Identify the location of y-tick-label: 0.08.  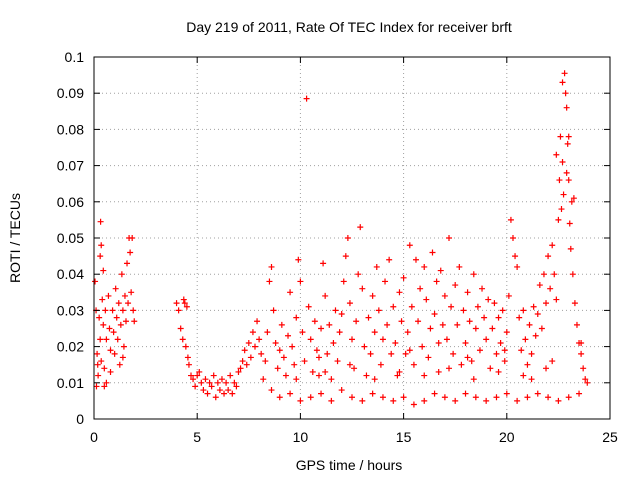
(70, 129).